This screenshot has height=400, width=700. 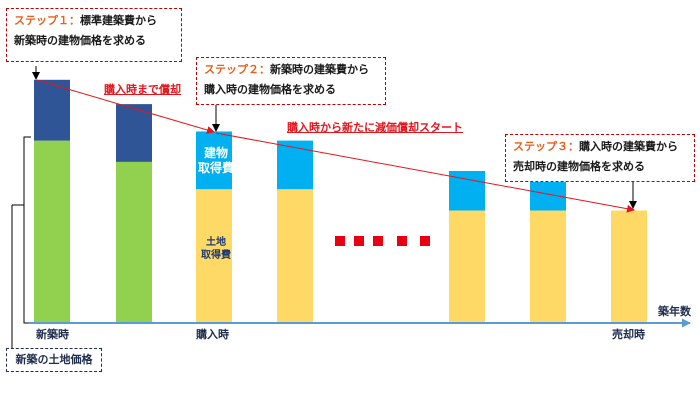 What do you see at coordinates (142, 89) in the screenshot?
I see `depreciation-until-purchase-label: 購入時まで償却` at bounding box center [142, 89].